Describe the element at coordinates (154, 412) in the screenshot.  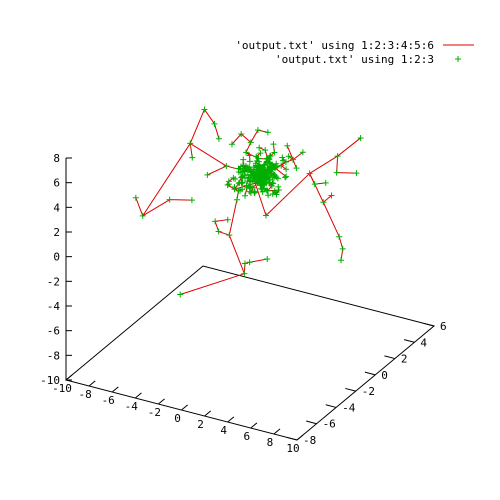
I see `x-tick-label: -2` at that location.